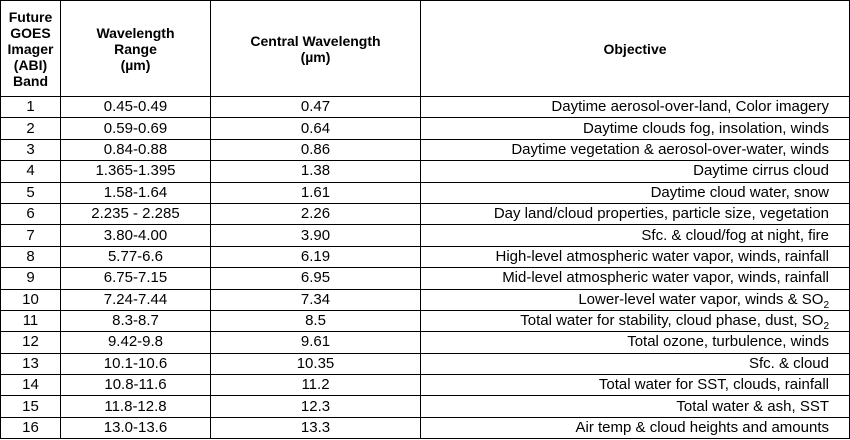  I want to click on header-wavelength-range: Wavelength Range (µm), so click(135, 48).